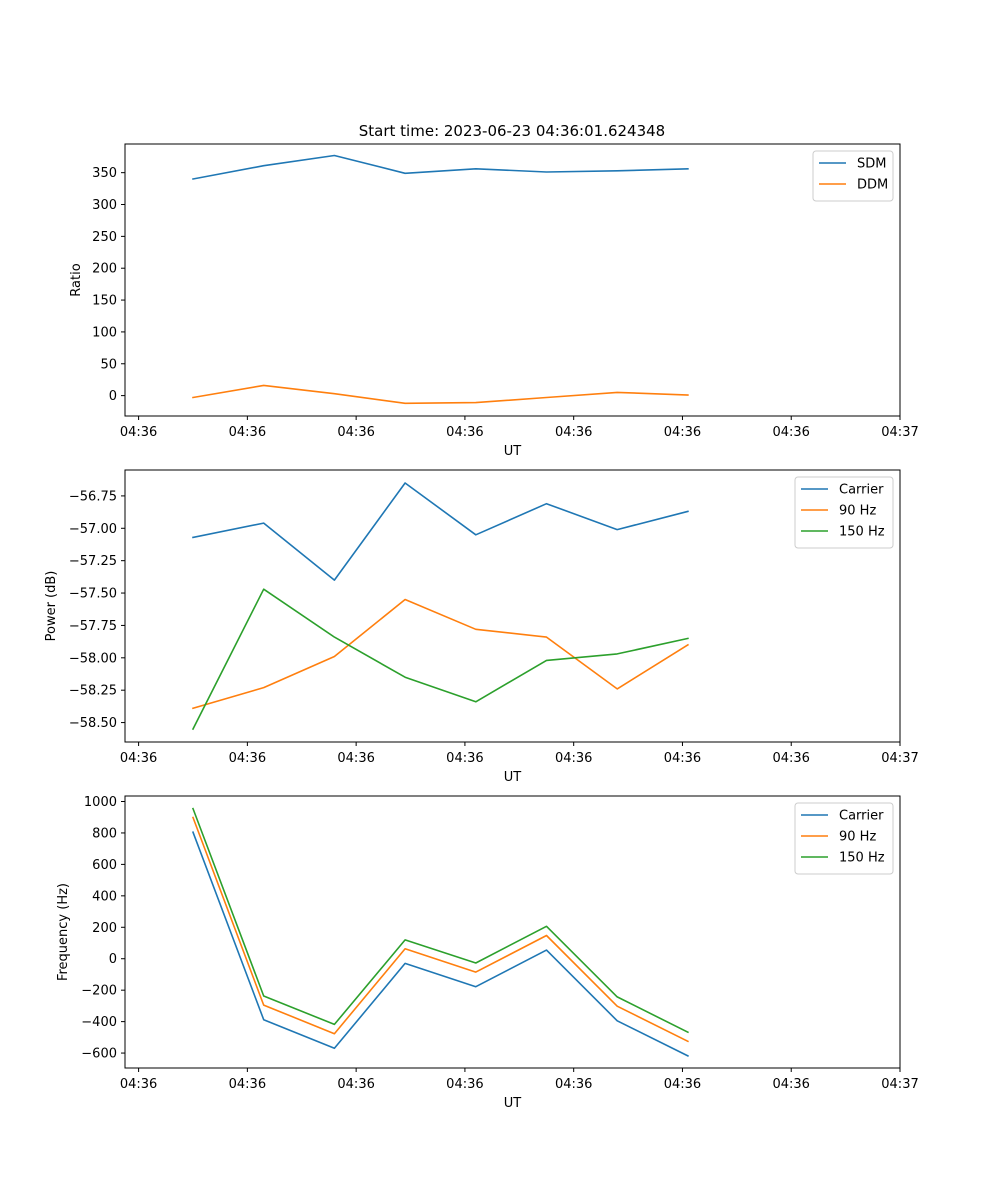  Describe the element at coordinates (104, 237) in the screenshot. I see `ratio-y-tick-label: 250` at that location.